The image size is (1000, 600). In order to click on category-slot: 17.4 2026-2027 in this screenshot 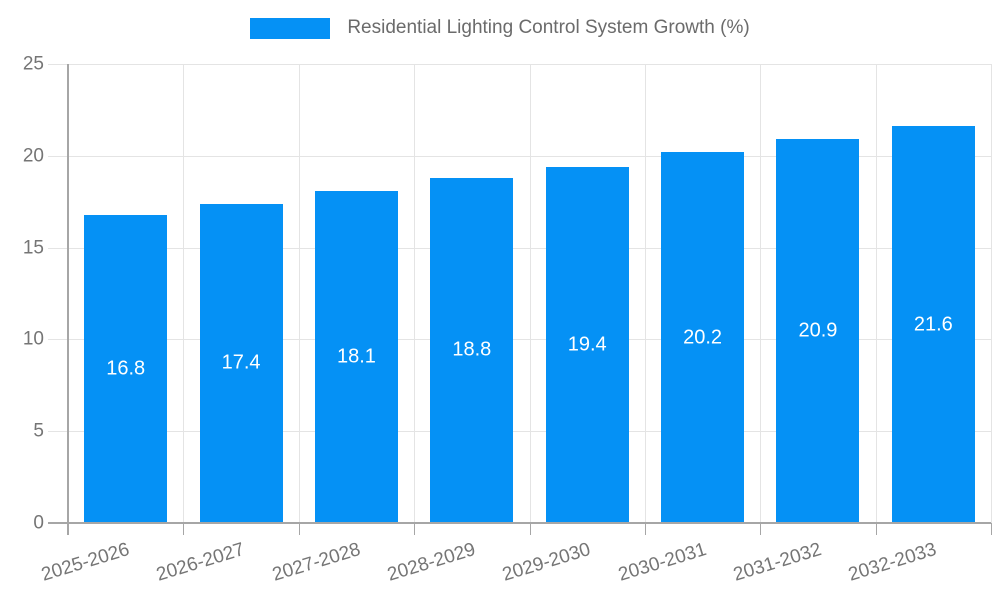, I will do `click(226, 325)`.